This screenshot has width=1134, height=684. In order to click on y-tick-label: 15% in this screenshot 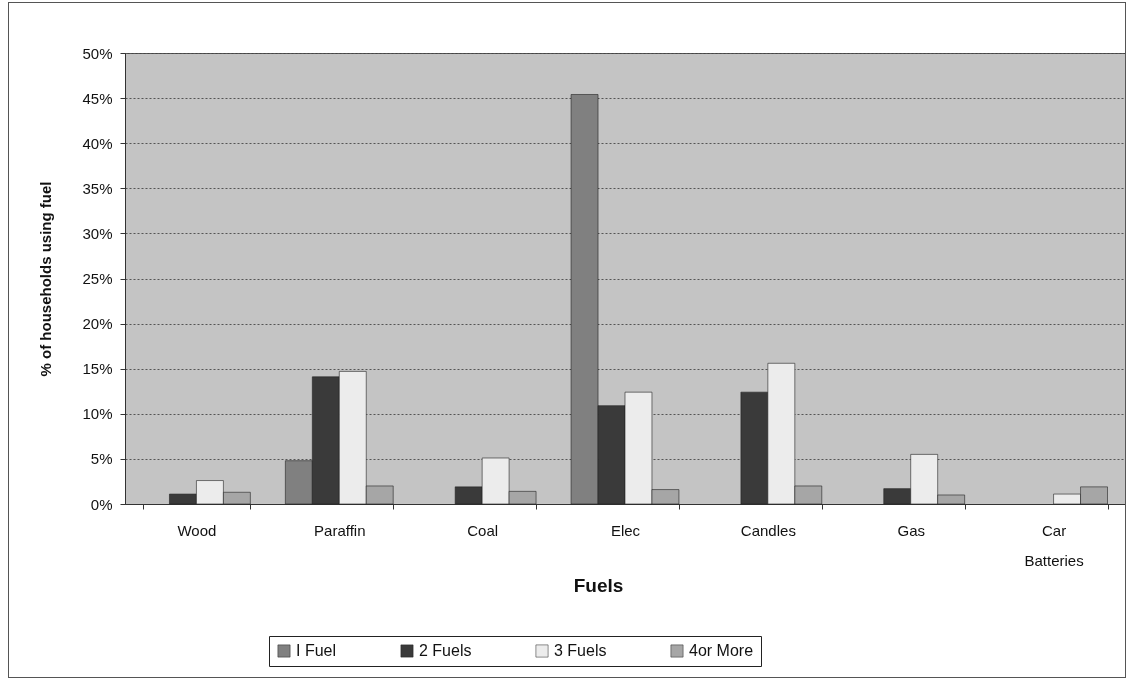, I will do `click(97, 369)`.